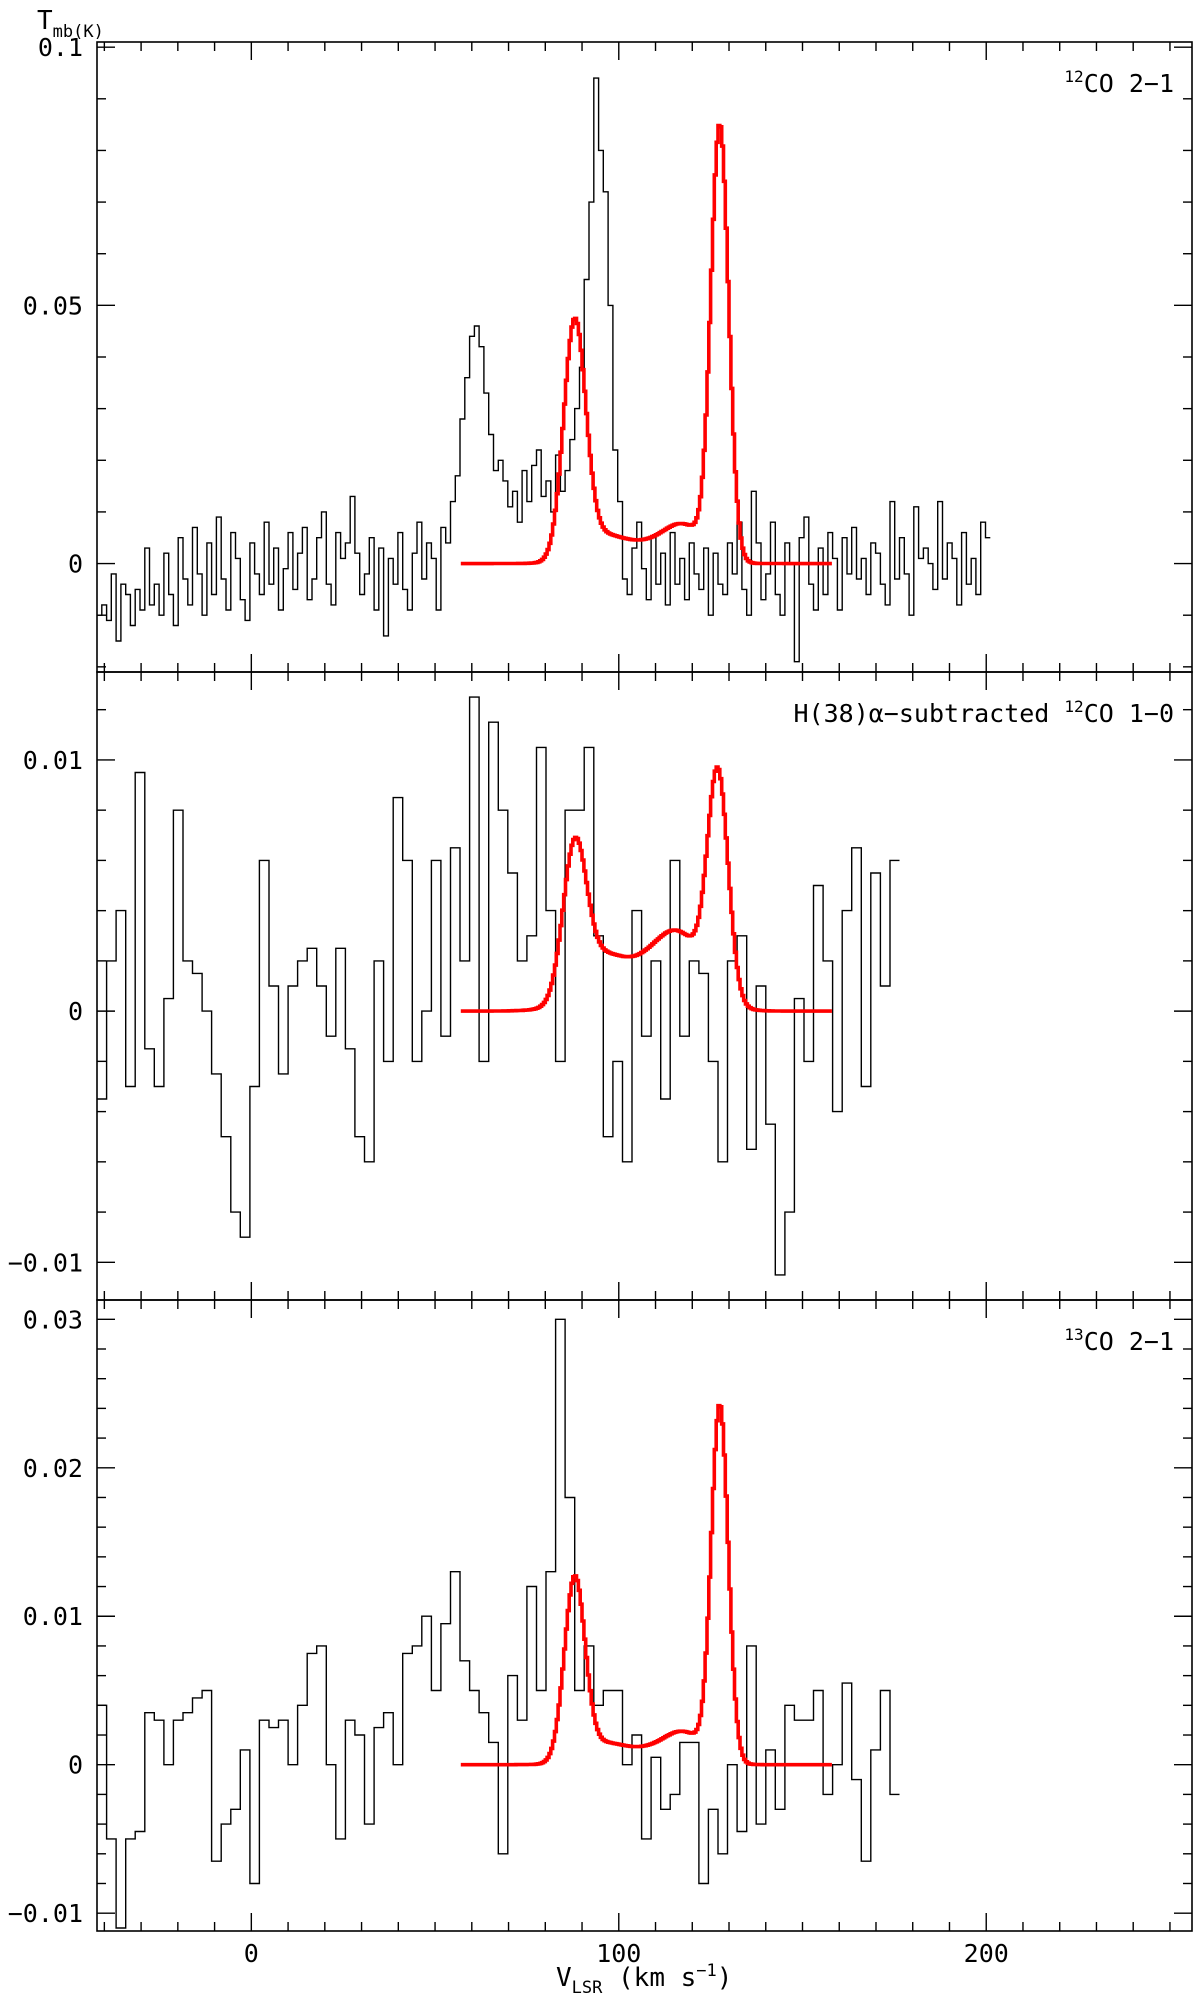  What do you see at coordinates (1119, 1340) in the screenshot?
I see `panel-label: 13CO 2−1` at bounding box center [1119, 1340].